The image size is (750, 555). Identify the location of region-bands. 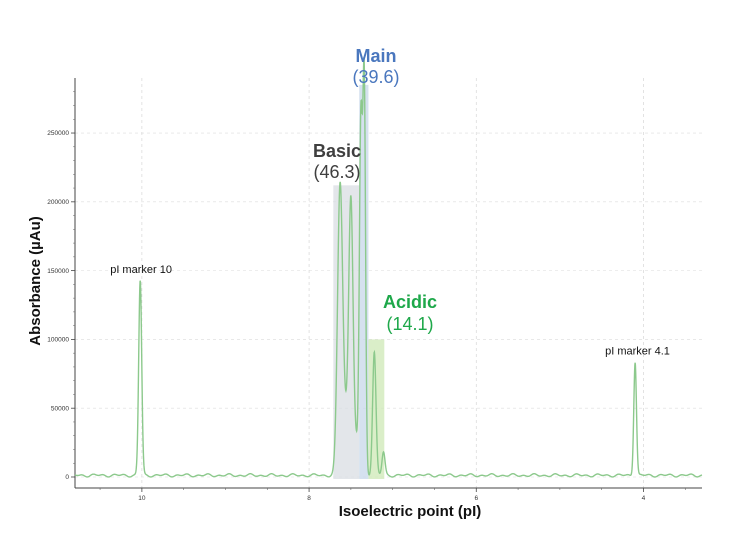
(359, 281).